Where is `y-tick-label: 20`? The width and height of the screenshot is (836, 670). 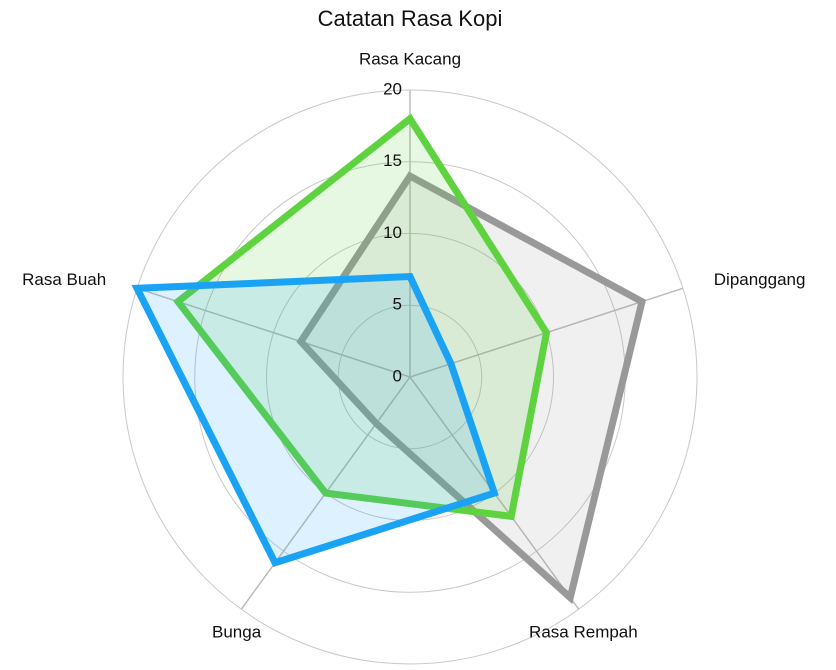 y-tick-label: 20 is located at coordinates (392, 88).